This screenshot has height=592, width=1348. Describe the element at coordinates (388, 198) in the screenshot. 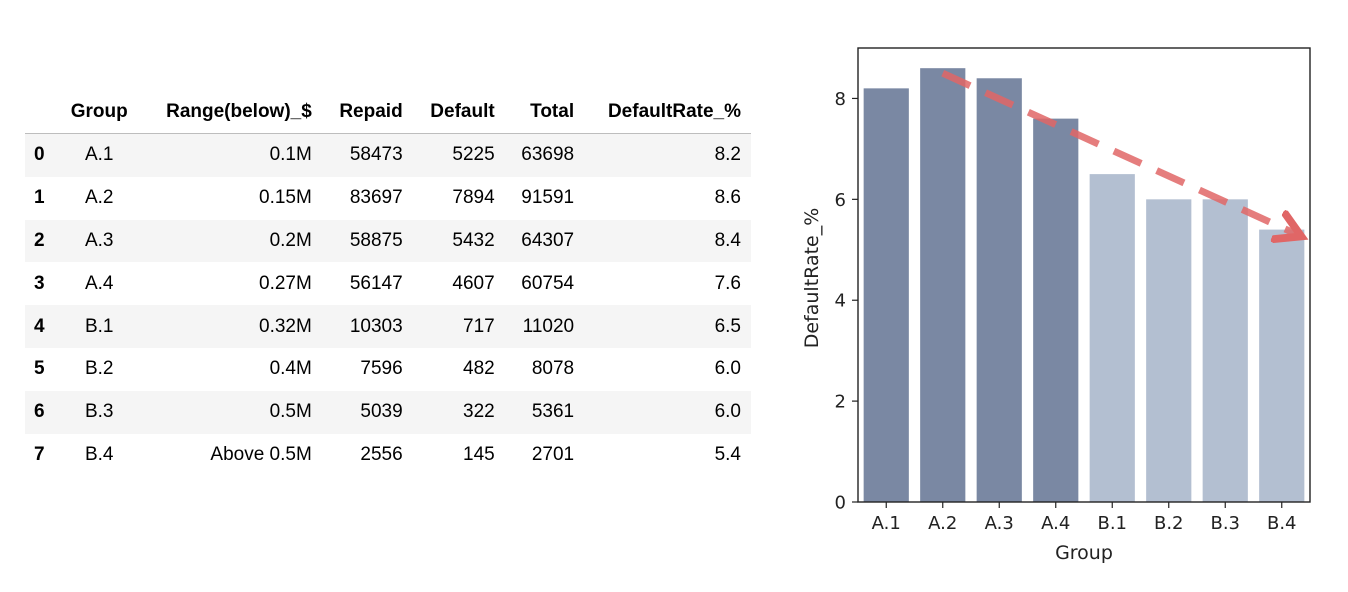

I see `table-row: 1 A.2 0.15M 83697 7894 91591 8.6` at that location.